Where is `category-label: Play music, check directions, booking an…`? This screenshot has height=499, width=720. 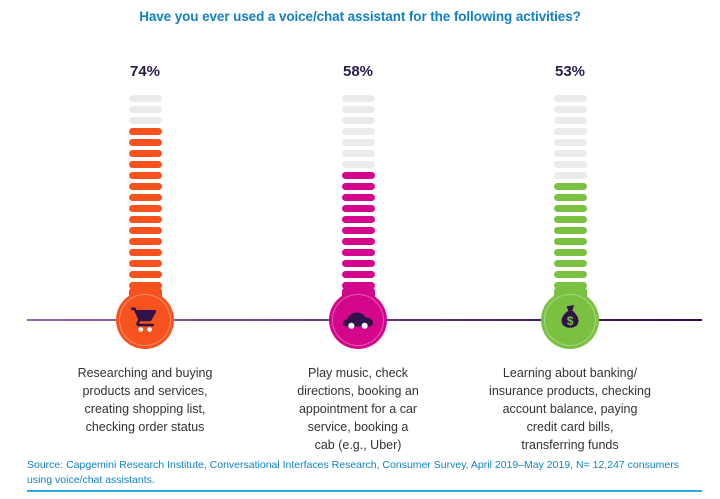
category-label: Play music, check directions, booking an… is located at coordinates (358, 409).